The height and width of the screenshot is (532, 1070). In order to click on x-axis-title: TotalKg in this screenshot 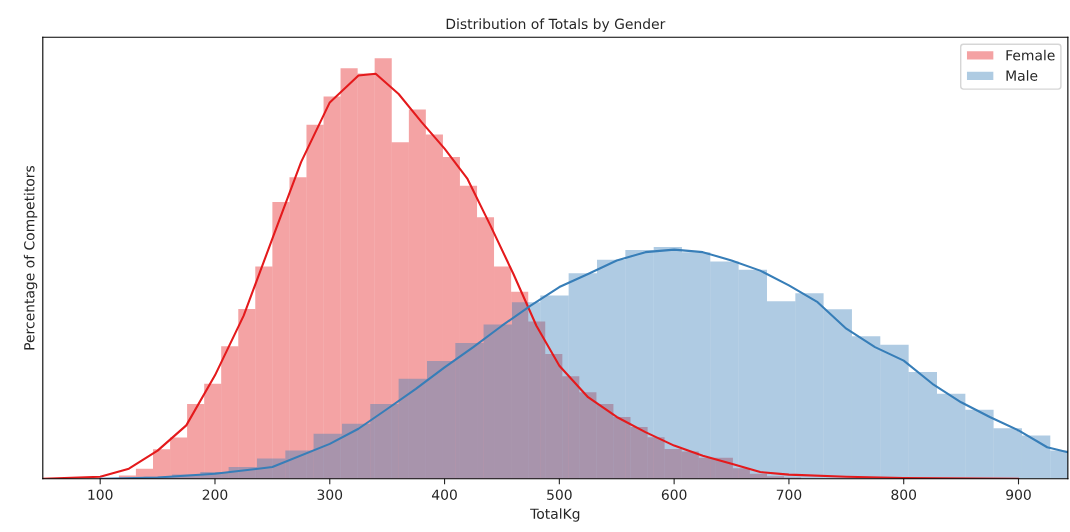, I will do `click(555, 515)`.